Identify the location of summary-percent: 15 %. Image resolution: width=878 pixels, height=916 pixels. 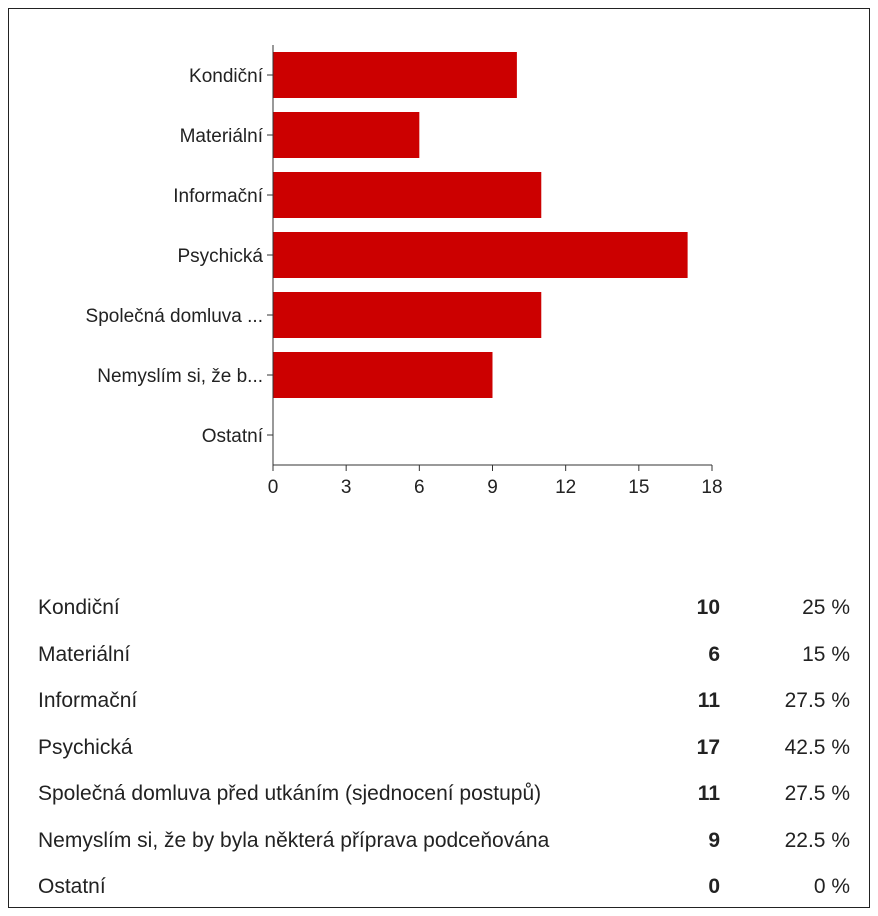
(826, 654).